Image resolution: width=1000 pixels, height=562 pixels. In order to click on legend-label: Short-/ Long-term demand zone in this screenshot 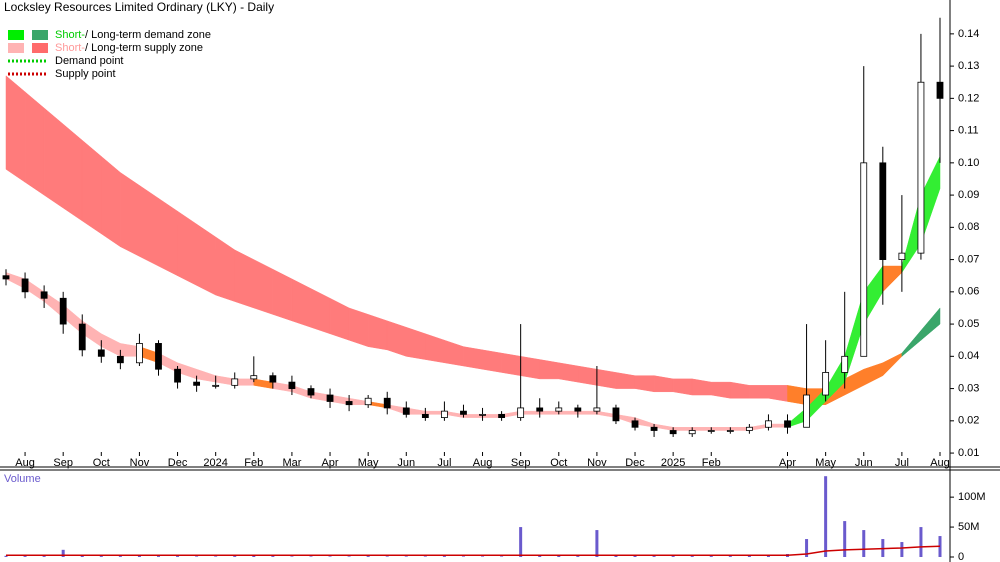, I will do `click(133, 35)`.